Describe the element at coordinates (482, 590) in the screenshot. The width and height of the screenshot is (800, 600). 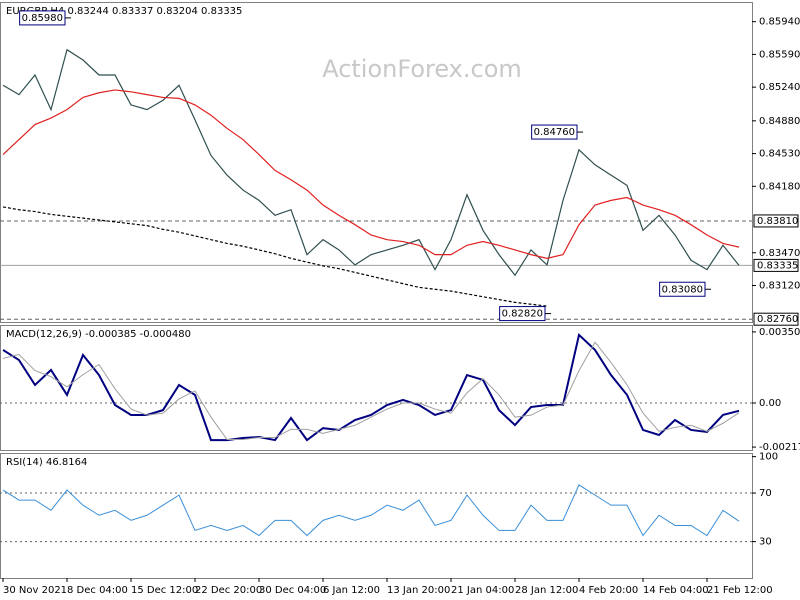
I see `x-tick-label: 21 Jan 04:00` at that location.